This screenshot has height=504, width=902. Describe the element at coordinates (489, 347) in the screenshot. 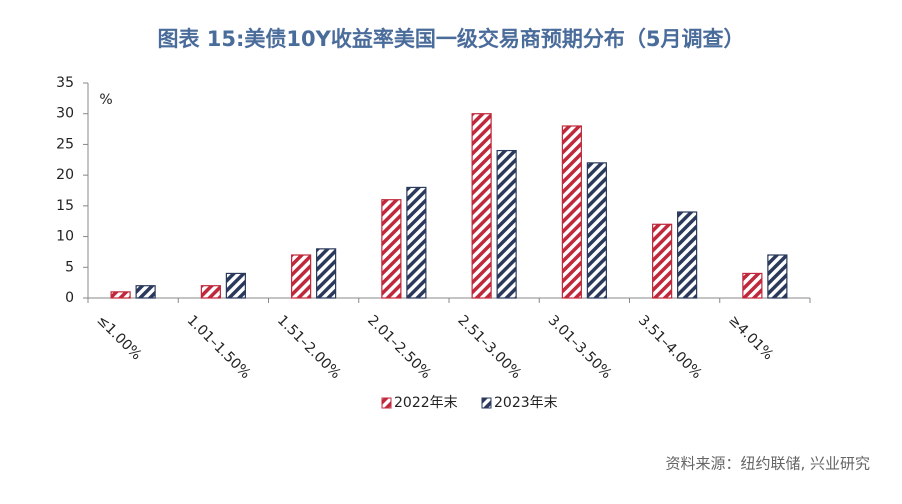

I see `x-tick-label: 2.51–3.00%` at that location.